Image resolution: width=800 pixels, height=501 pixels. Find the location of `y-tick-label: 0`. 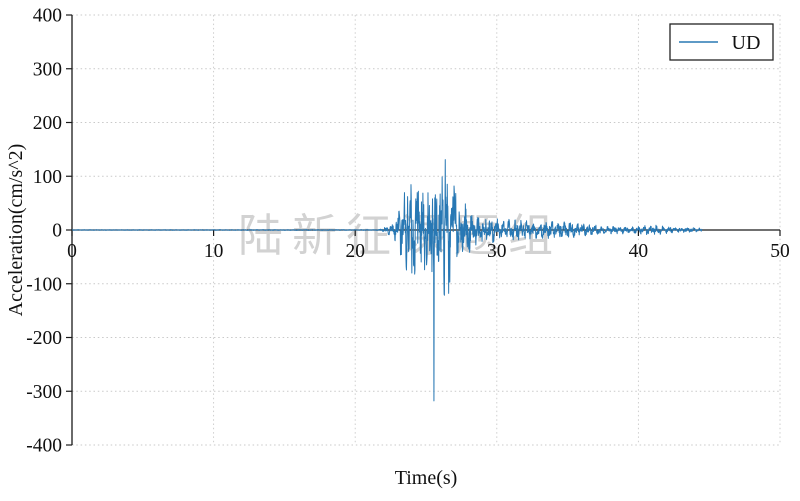

y-tick-label: 0 is located at coordinates (57, 231).